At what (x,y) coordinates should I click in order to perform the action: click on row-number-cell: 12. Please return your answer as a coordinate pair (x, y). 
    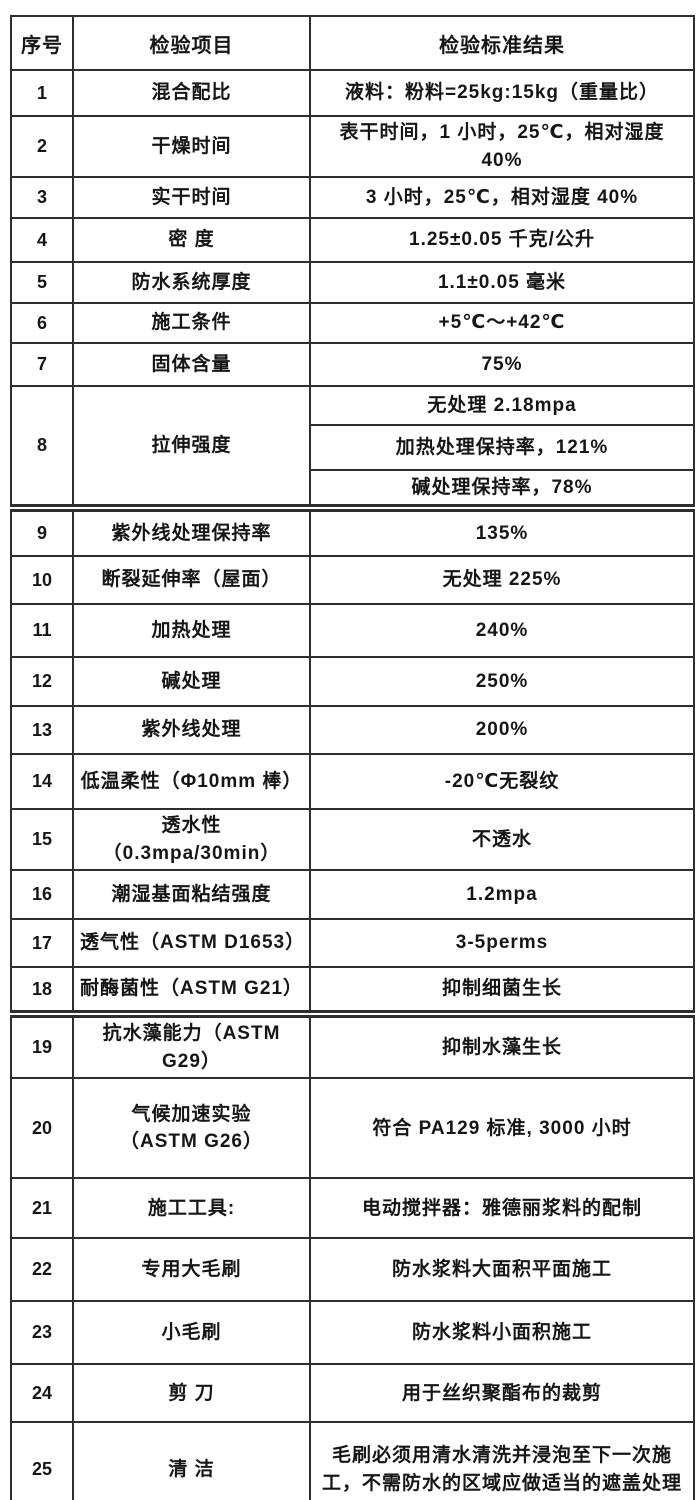
    Looking at the image, I should click on (42, 682).